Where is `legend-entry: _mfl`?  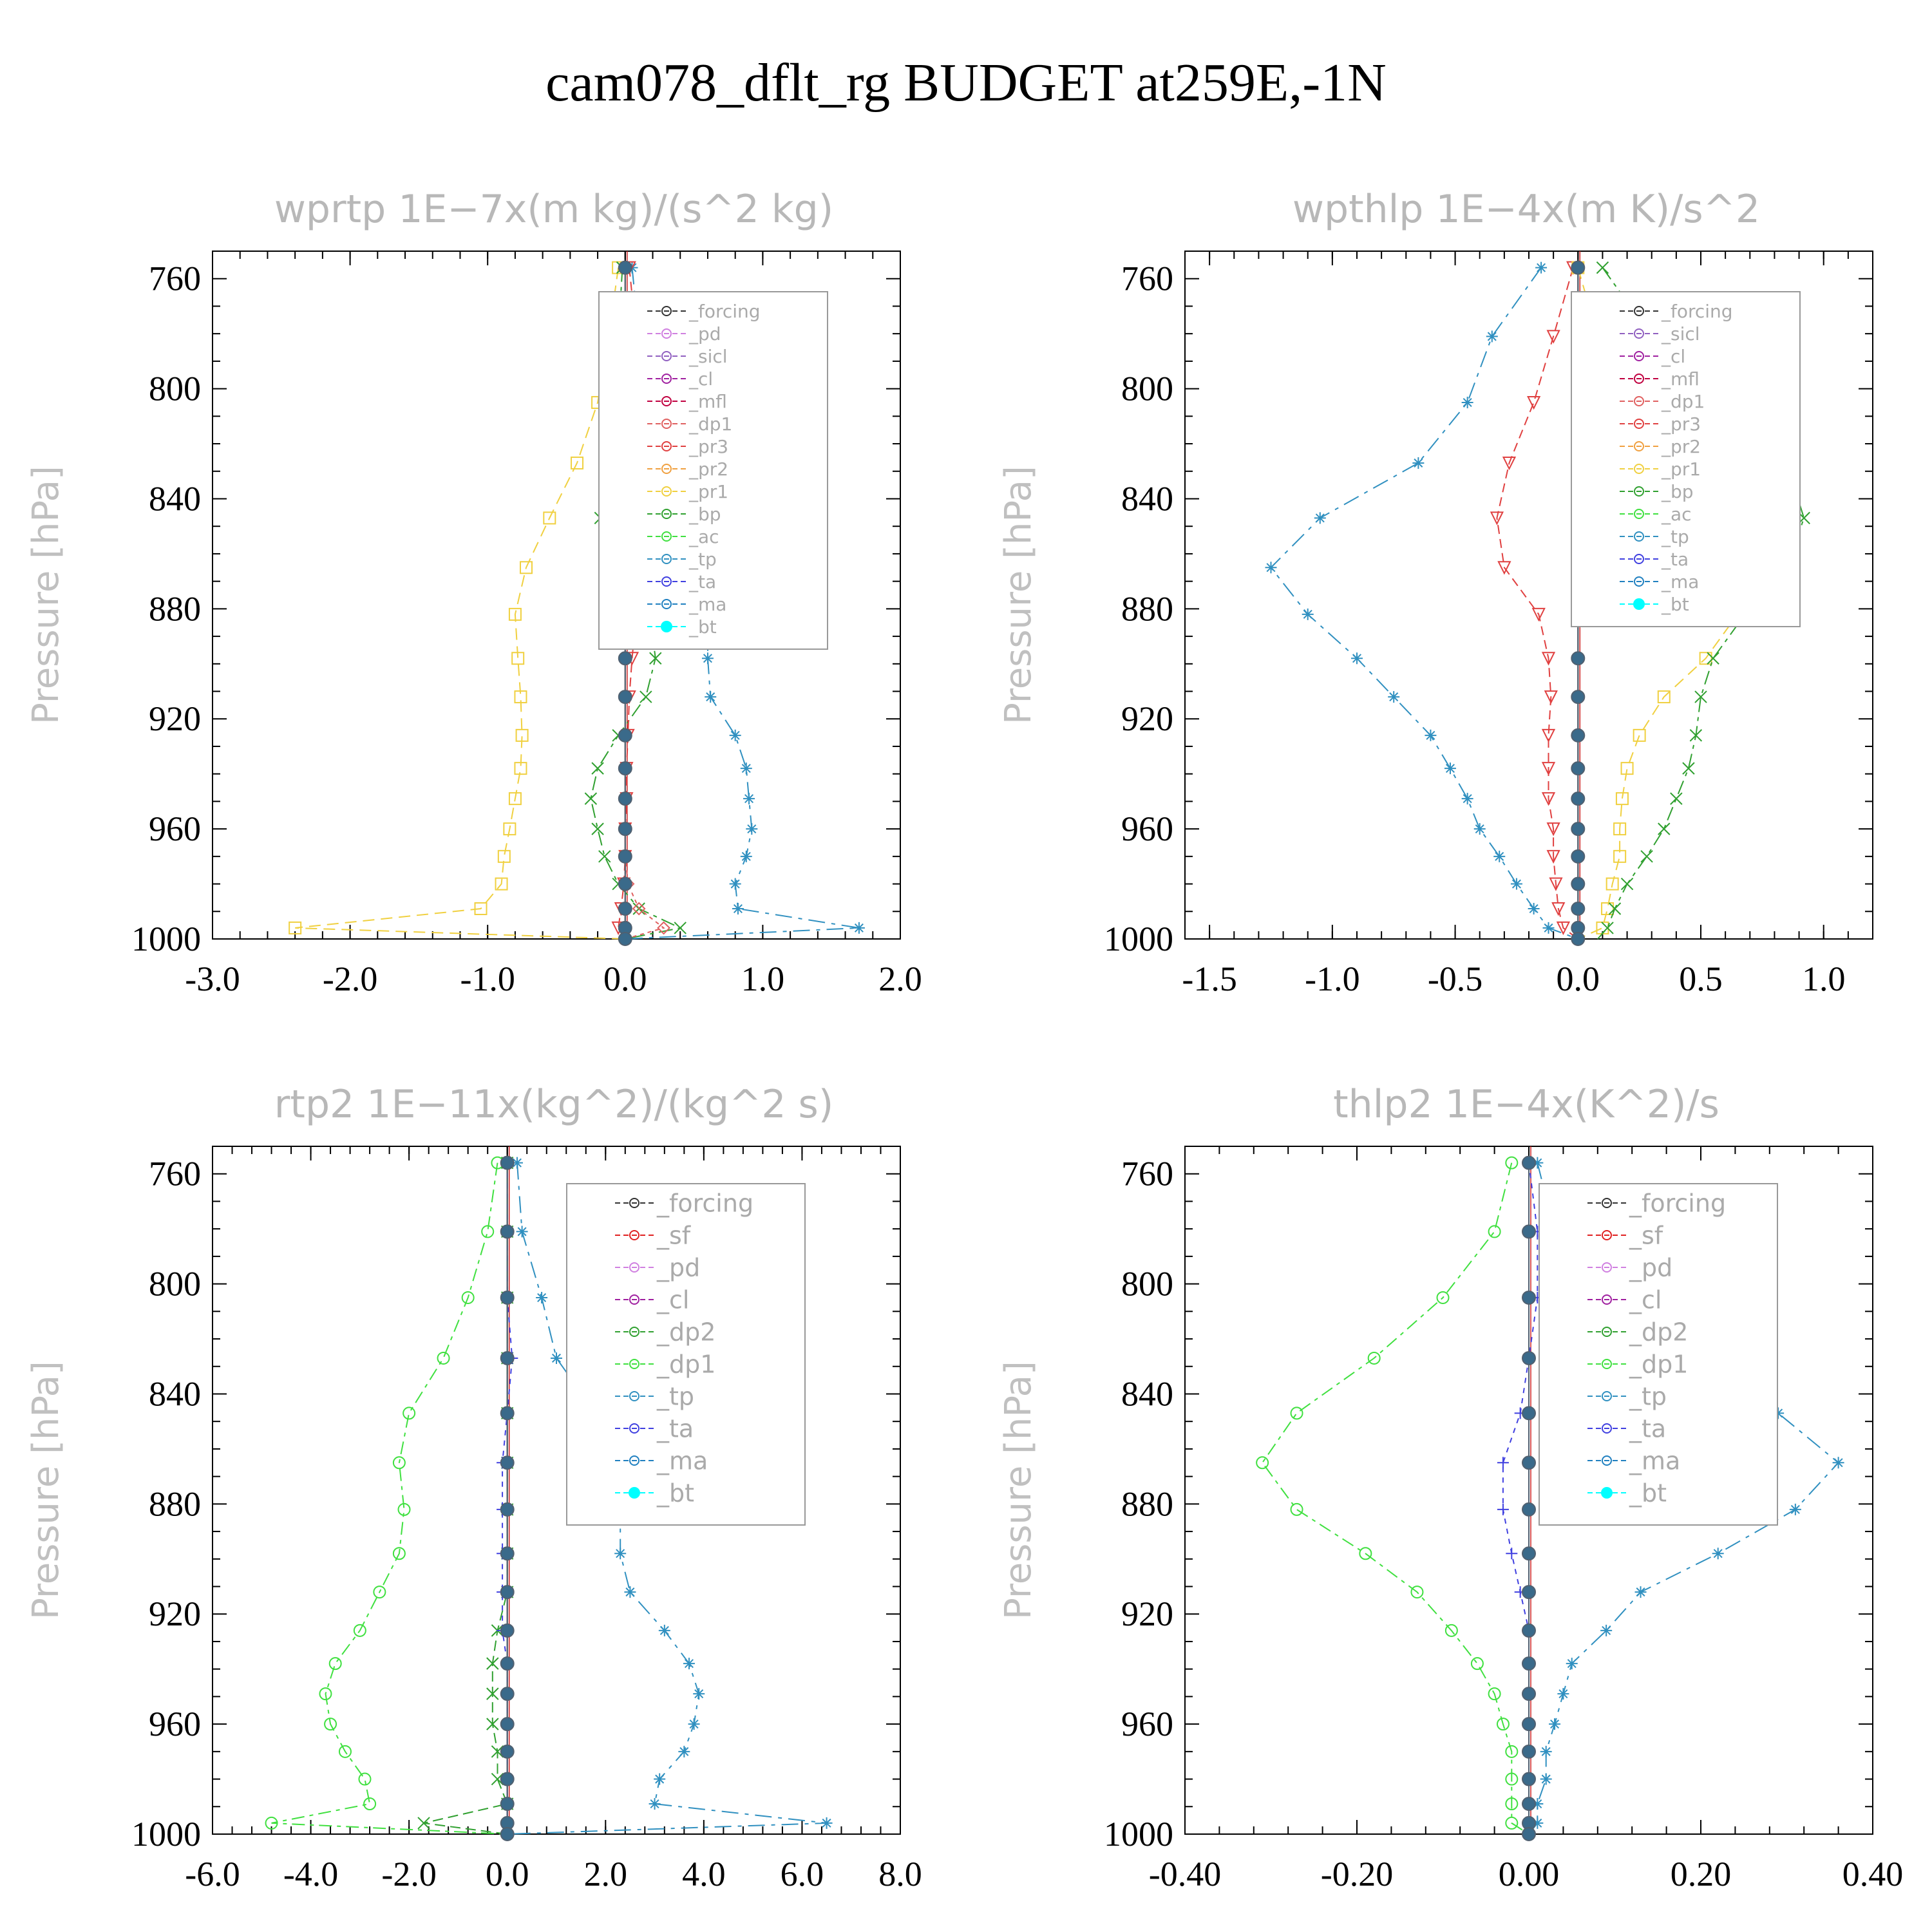
legend-entry: _mfl is located at coordinates (708, 401).